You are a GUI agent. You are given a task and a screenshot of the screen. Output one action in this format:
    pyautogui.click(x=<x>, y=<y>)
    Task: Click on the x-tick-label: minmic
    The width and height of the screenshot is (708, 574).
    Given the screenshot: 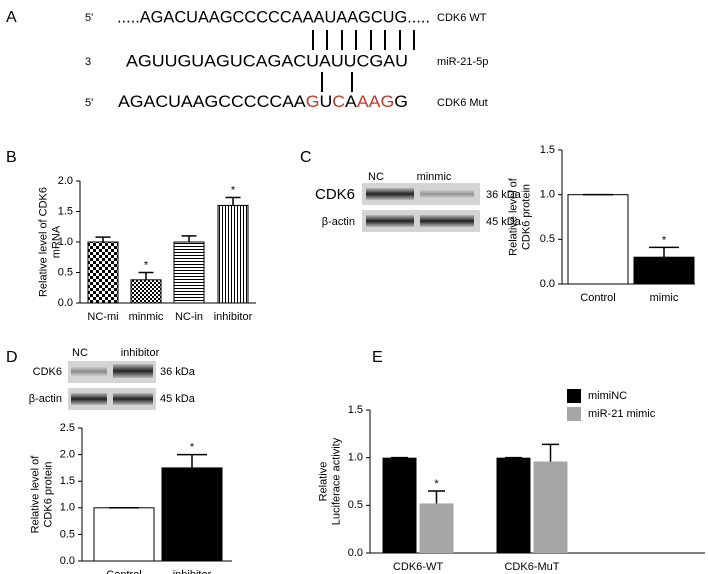 What is the action you would take?
    pyautogui.click(x=146, y=317)
    